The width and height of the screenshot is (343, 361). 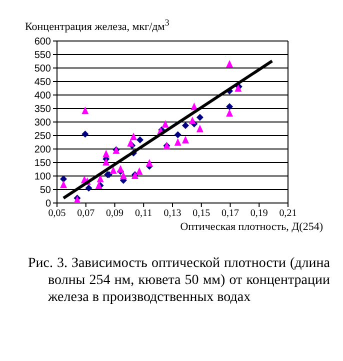 I want to click on y-tick-label: 400, so click(x=43, y=96).